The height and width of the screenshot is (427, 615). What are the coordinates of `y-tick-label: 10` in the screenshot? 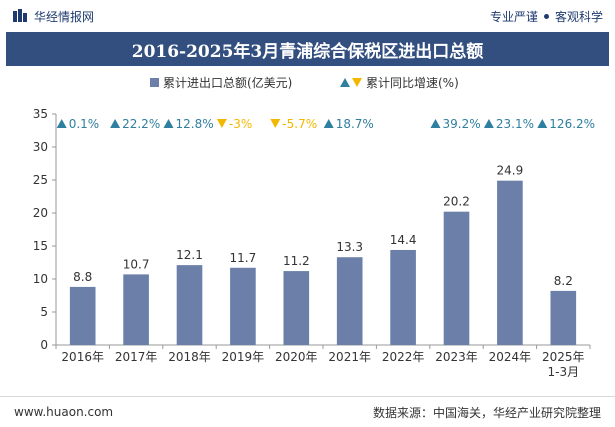 It's located at (40, 279).